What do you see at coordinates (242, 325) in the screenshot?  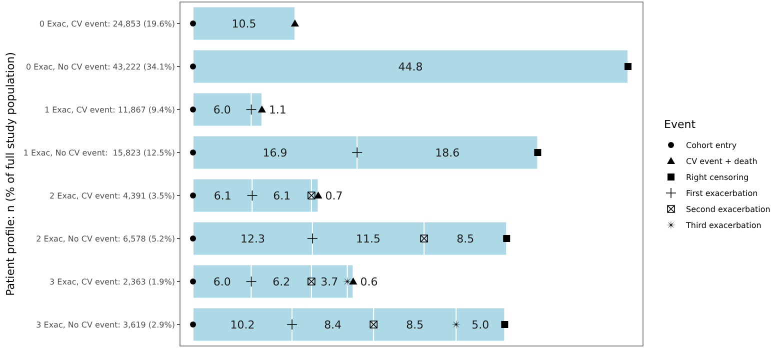 I see `data-label: 10.2` at bounding box center [242, 325].